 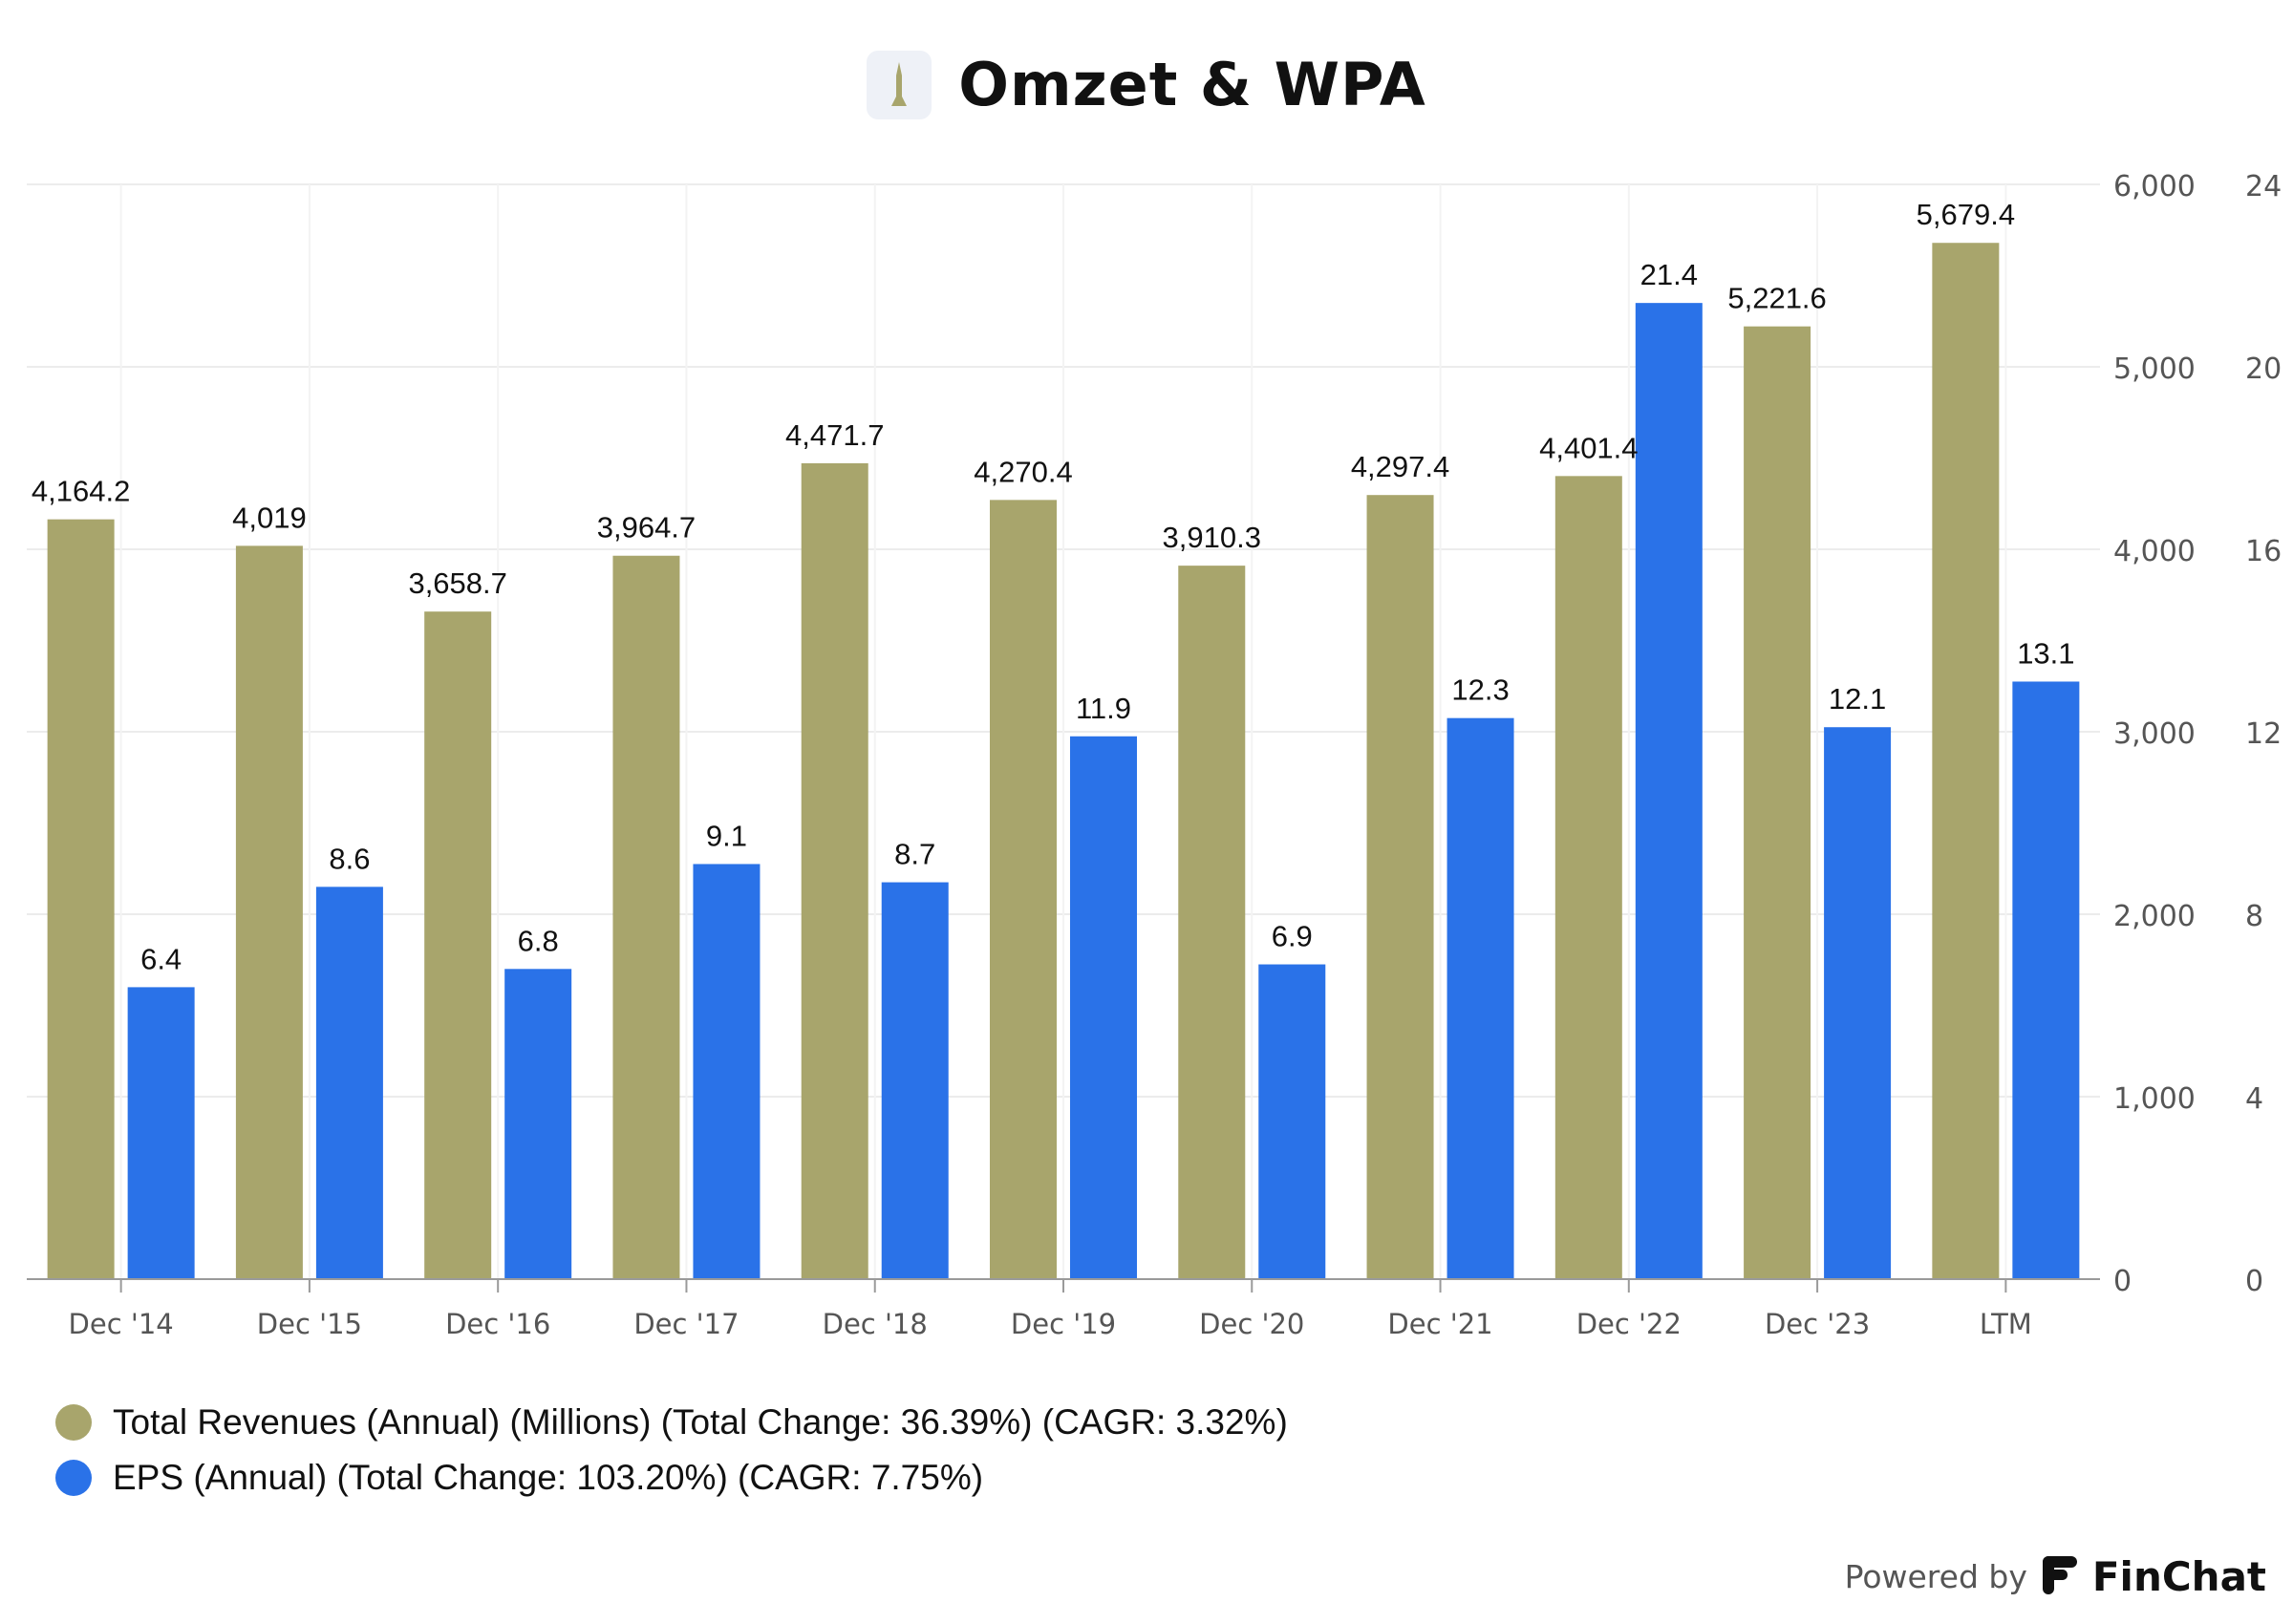 I want to click on data-label-revenue: 3,658.7, so click(x=457, y=583).